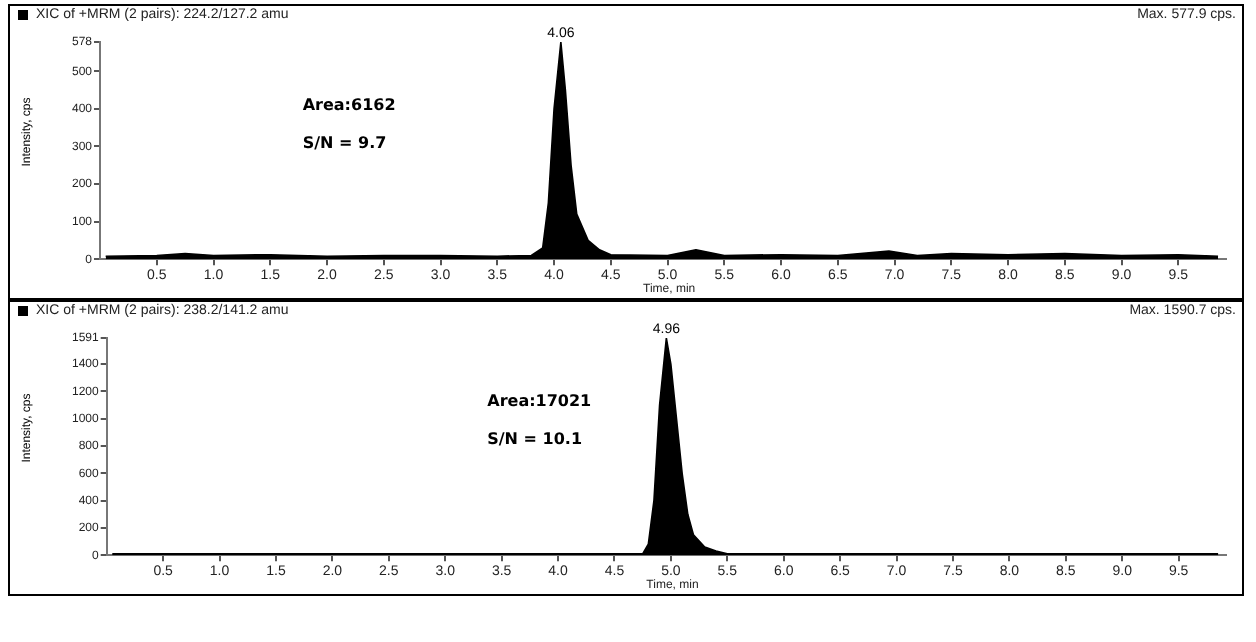 This screenshot has width=1256, height=642. I want to click on annotation: S/N = 9.7, so click(345, 143).